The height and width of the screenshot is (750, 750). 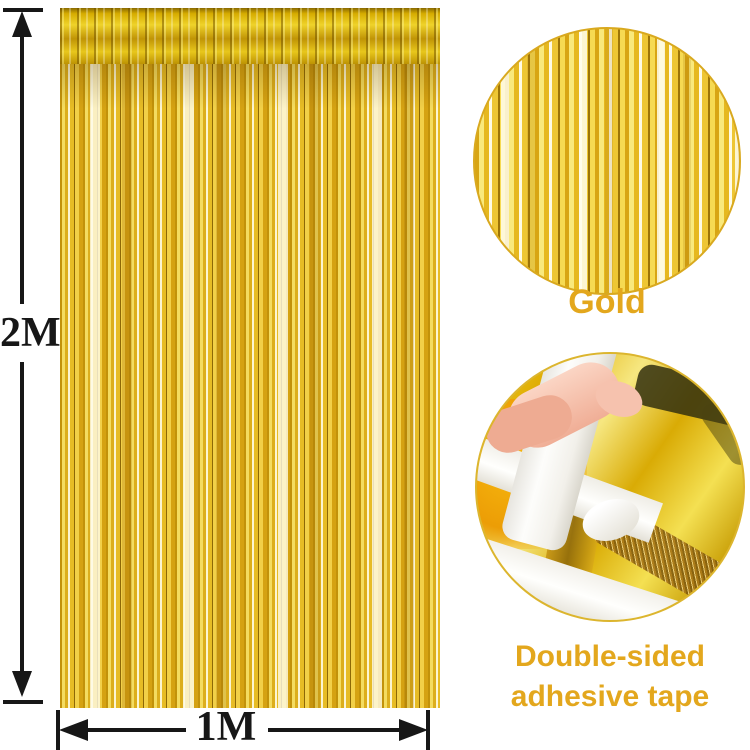 What do you see at coordinates (250, 36) in the screenshot?
I see `curtain-header-band` at bounding box center [250, 36].